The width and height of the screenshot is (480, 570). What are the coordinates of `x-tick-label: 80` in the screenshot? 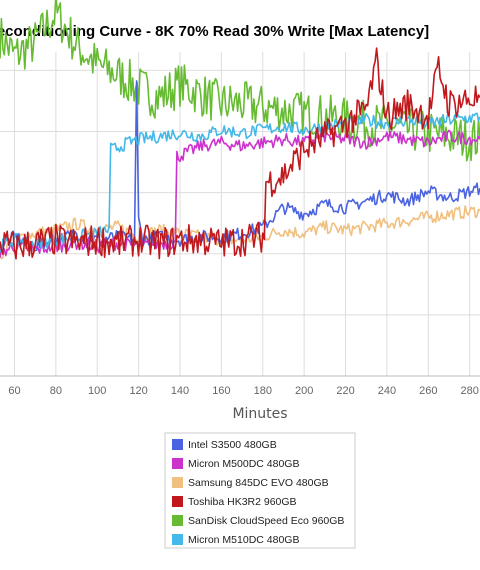 It's located at (56, 391).